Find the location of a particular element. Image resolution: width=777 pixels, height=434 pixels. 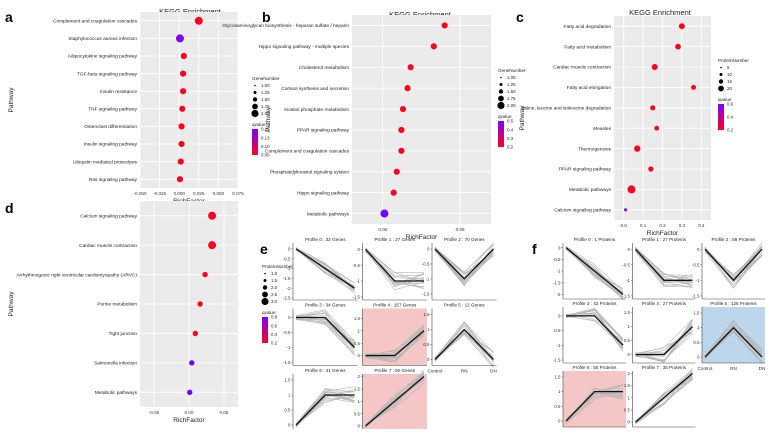

pathway-label: Measles is located at coordinates (602, 129).